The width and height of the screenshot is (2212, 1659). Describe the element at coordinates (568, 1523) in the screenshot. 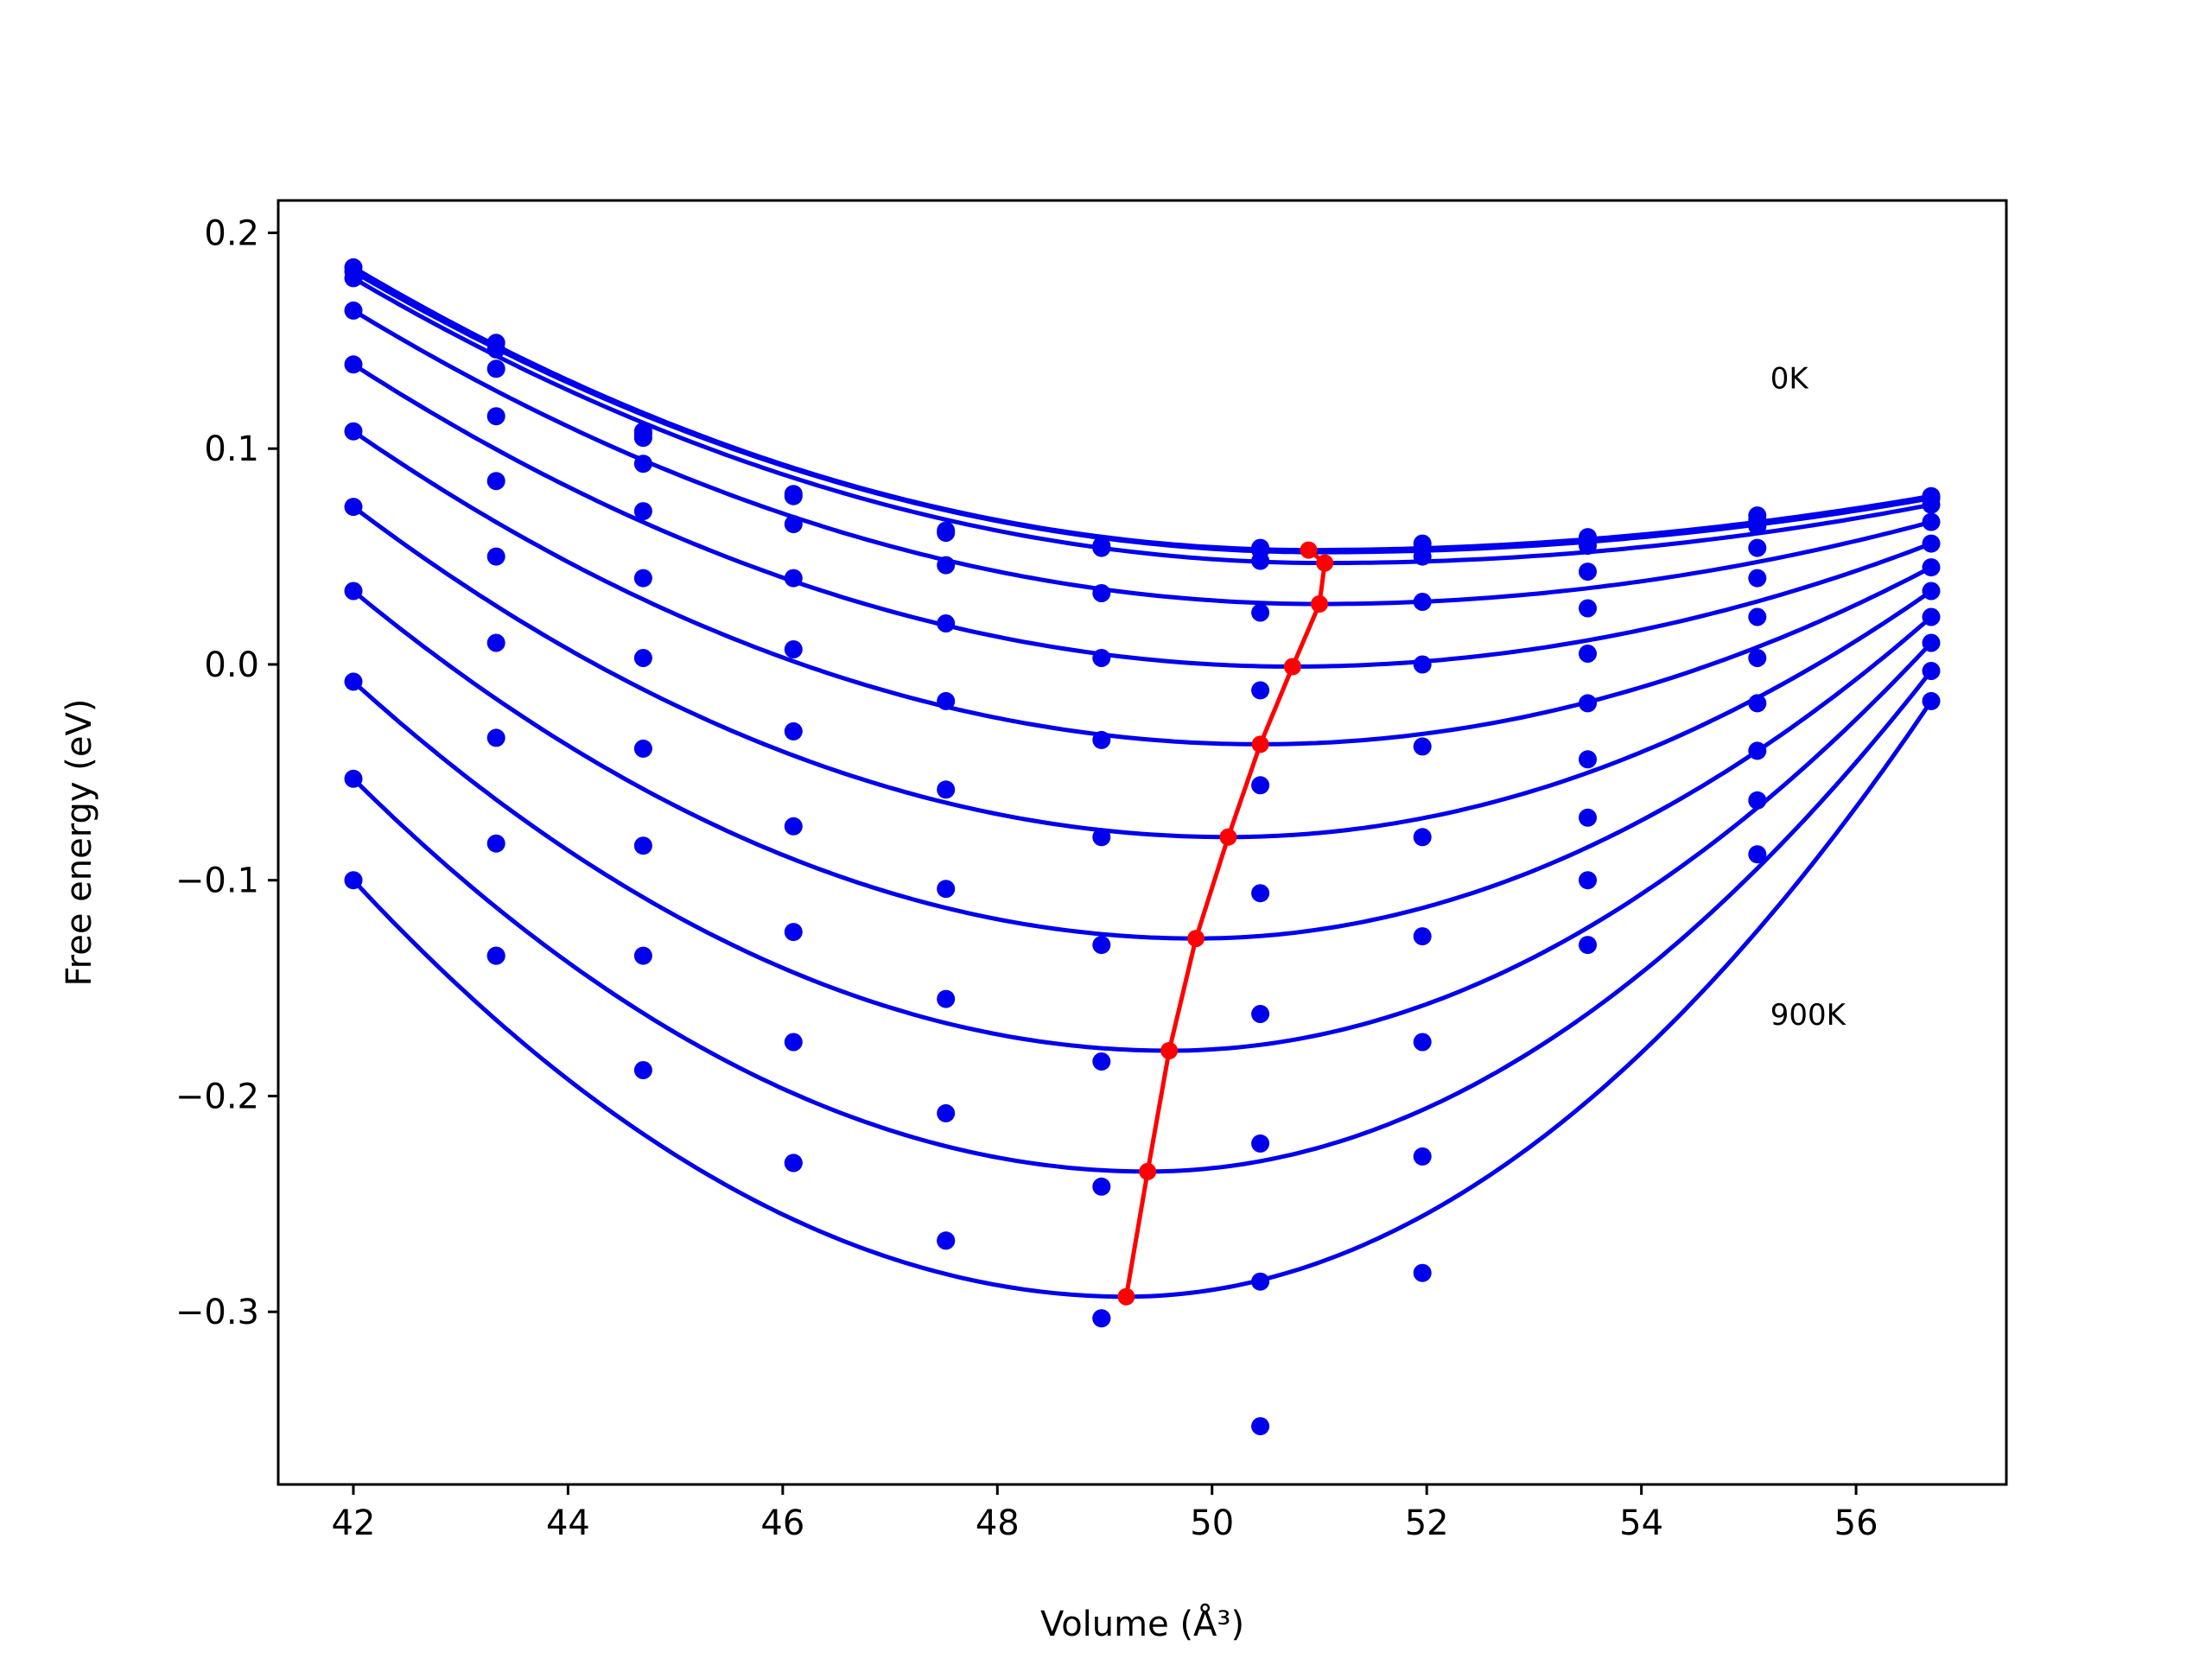

I see `x-tick-label-1: 44` at that location.